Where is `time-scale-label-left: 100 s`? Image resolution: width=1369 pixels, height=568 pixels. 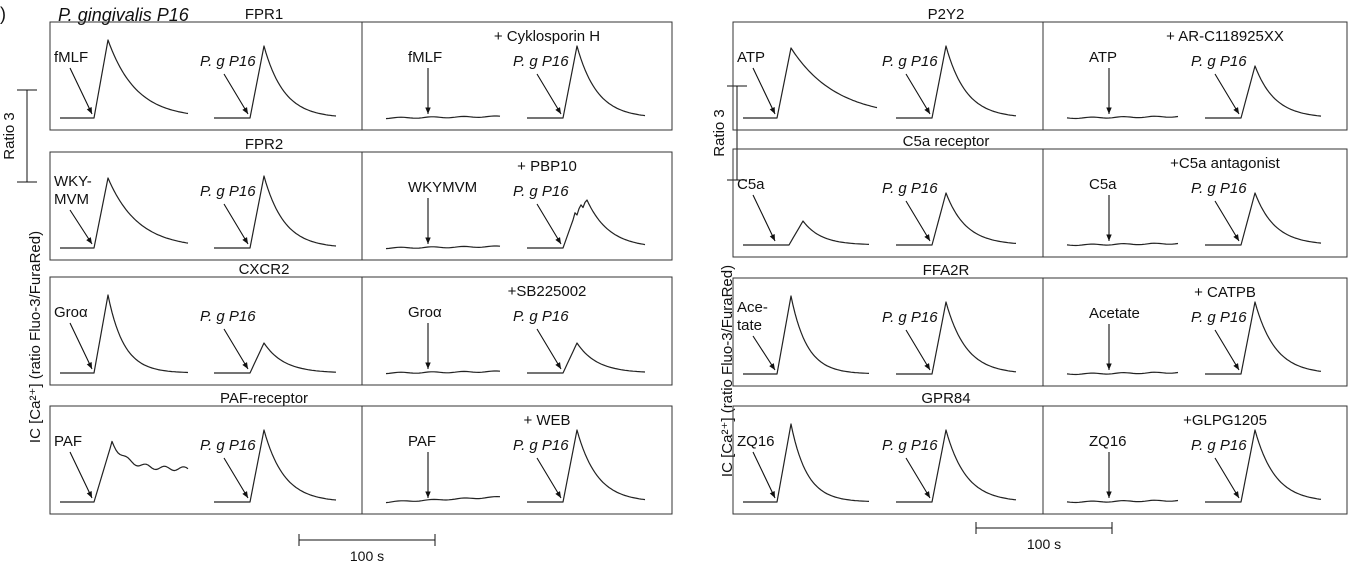
time-scale-label-left: 100 s is located at coordinates (367, 556).